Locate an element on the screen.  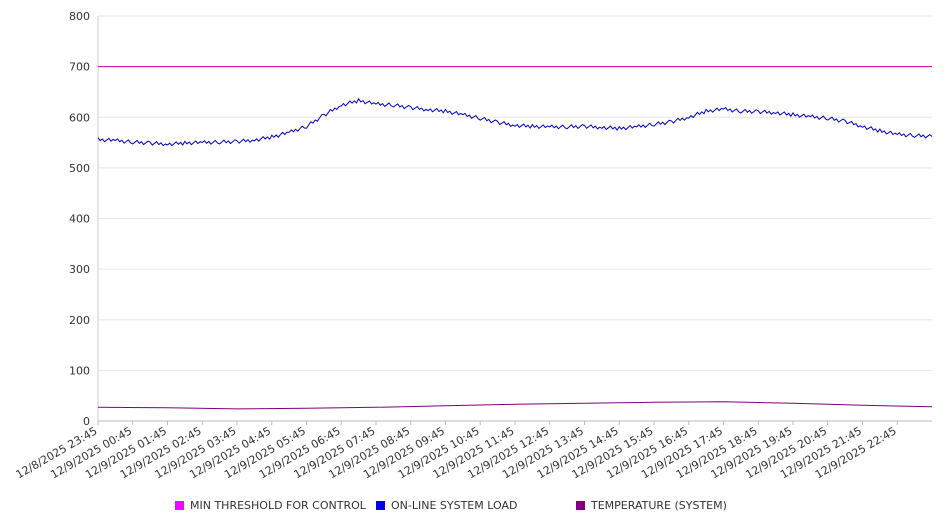
y-tick-label: 700 is located at coordinates (79, 67).